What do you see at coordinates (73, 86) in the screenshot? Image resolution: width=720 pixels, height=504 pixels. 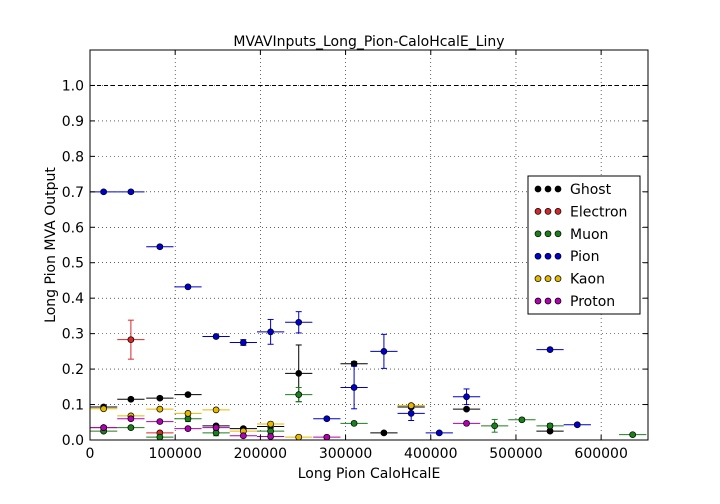 I see `y-tick-label: 1.0` at bounding box center [73, 86].